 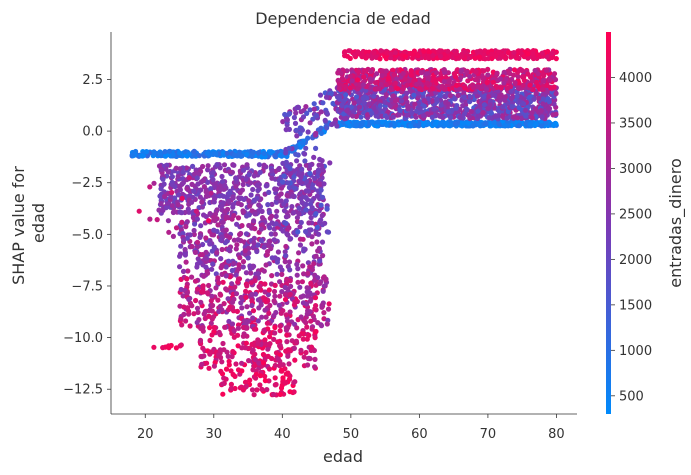 I want to click on x-tick-label: 20, so click(x=145, y=434).